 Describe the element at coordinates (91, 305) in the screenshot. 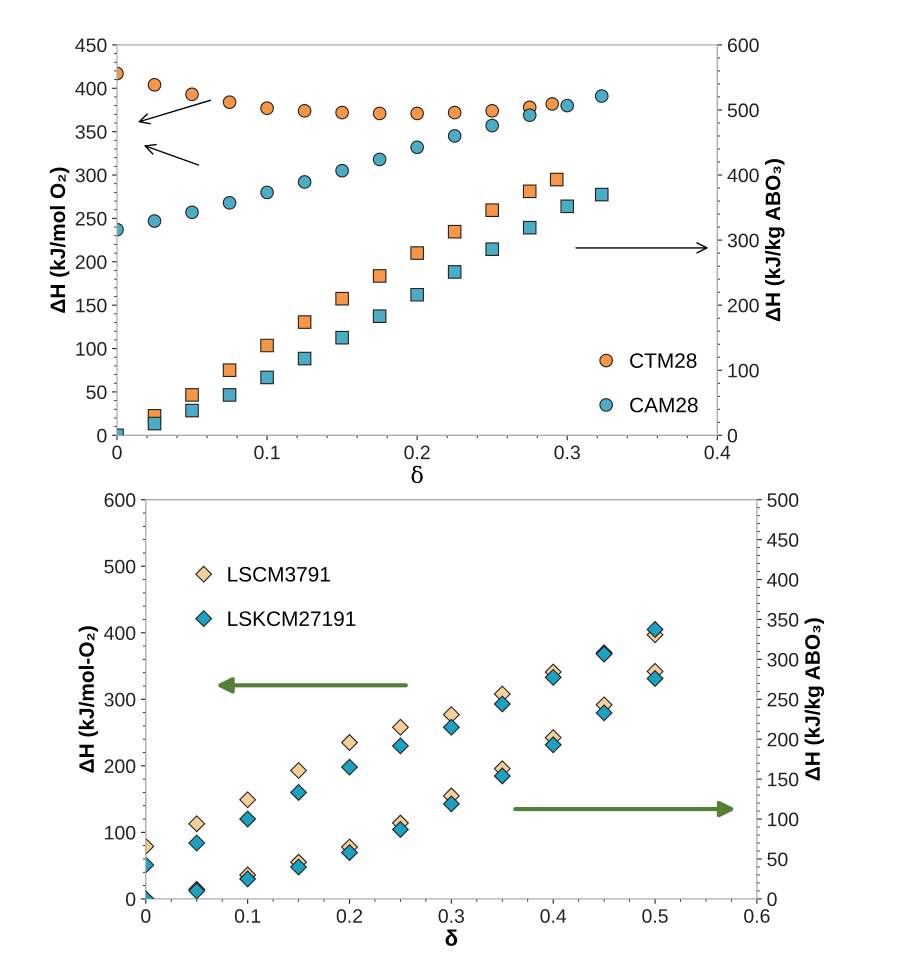

I see `y-tick-label: 150` at that location.